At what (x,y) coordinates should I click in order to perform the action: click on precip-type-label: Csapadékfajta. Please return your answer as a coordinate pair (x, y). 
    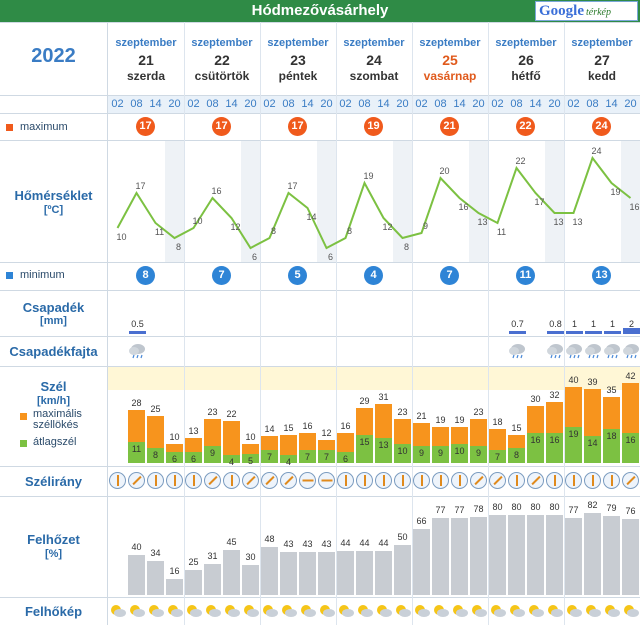
    Looking at the image, I should click on (53, 351).